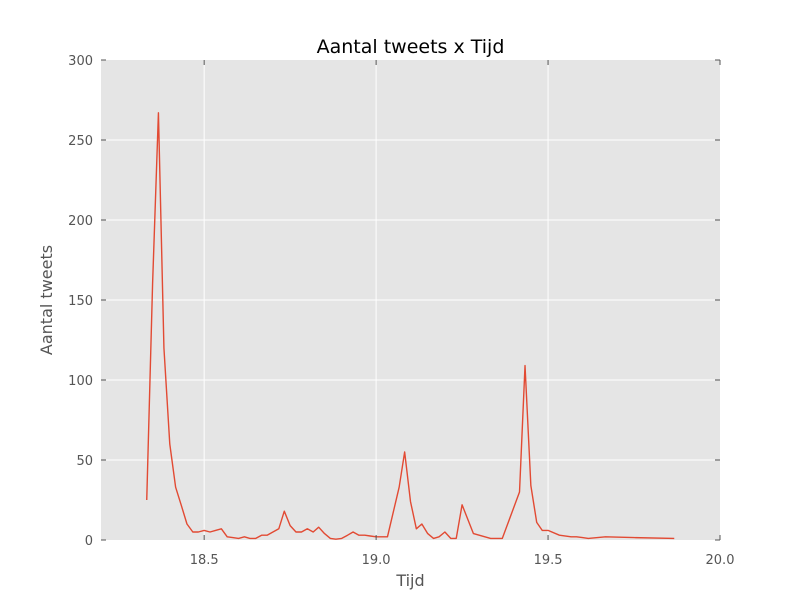 This screenshot has height=600, width=800. Describe the element at coordinates (548, 560) in the screenshot. I see `x-tick-label: 19.5` at that location.